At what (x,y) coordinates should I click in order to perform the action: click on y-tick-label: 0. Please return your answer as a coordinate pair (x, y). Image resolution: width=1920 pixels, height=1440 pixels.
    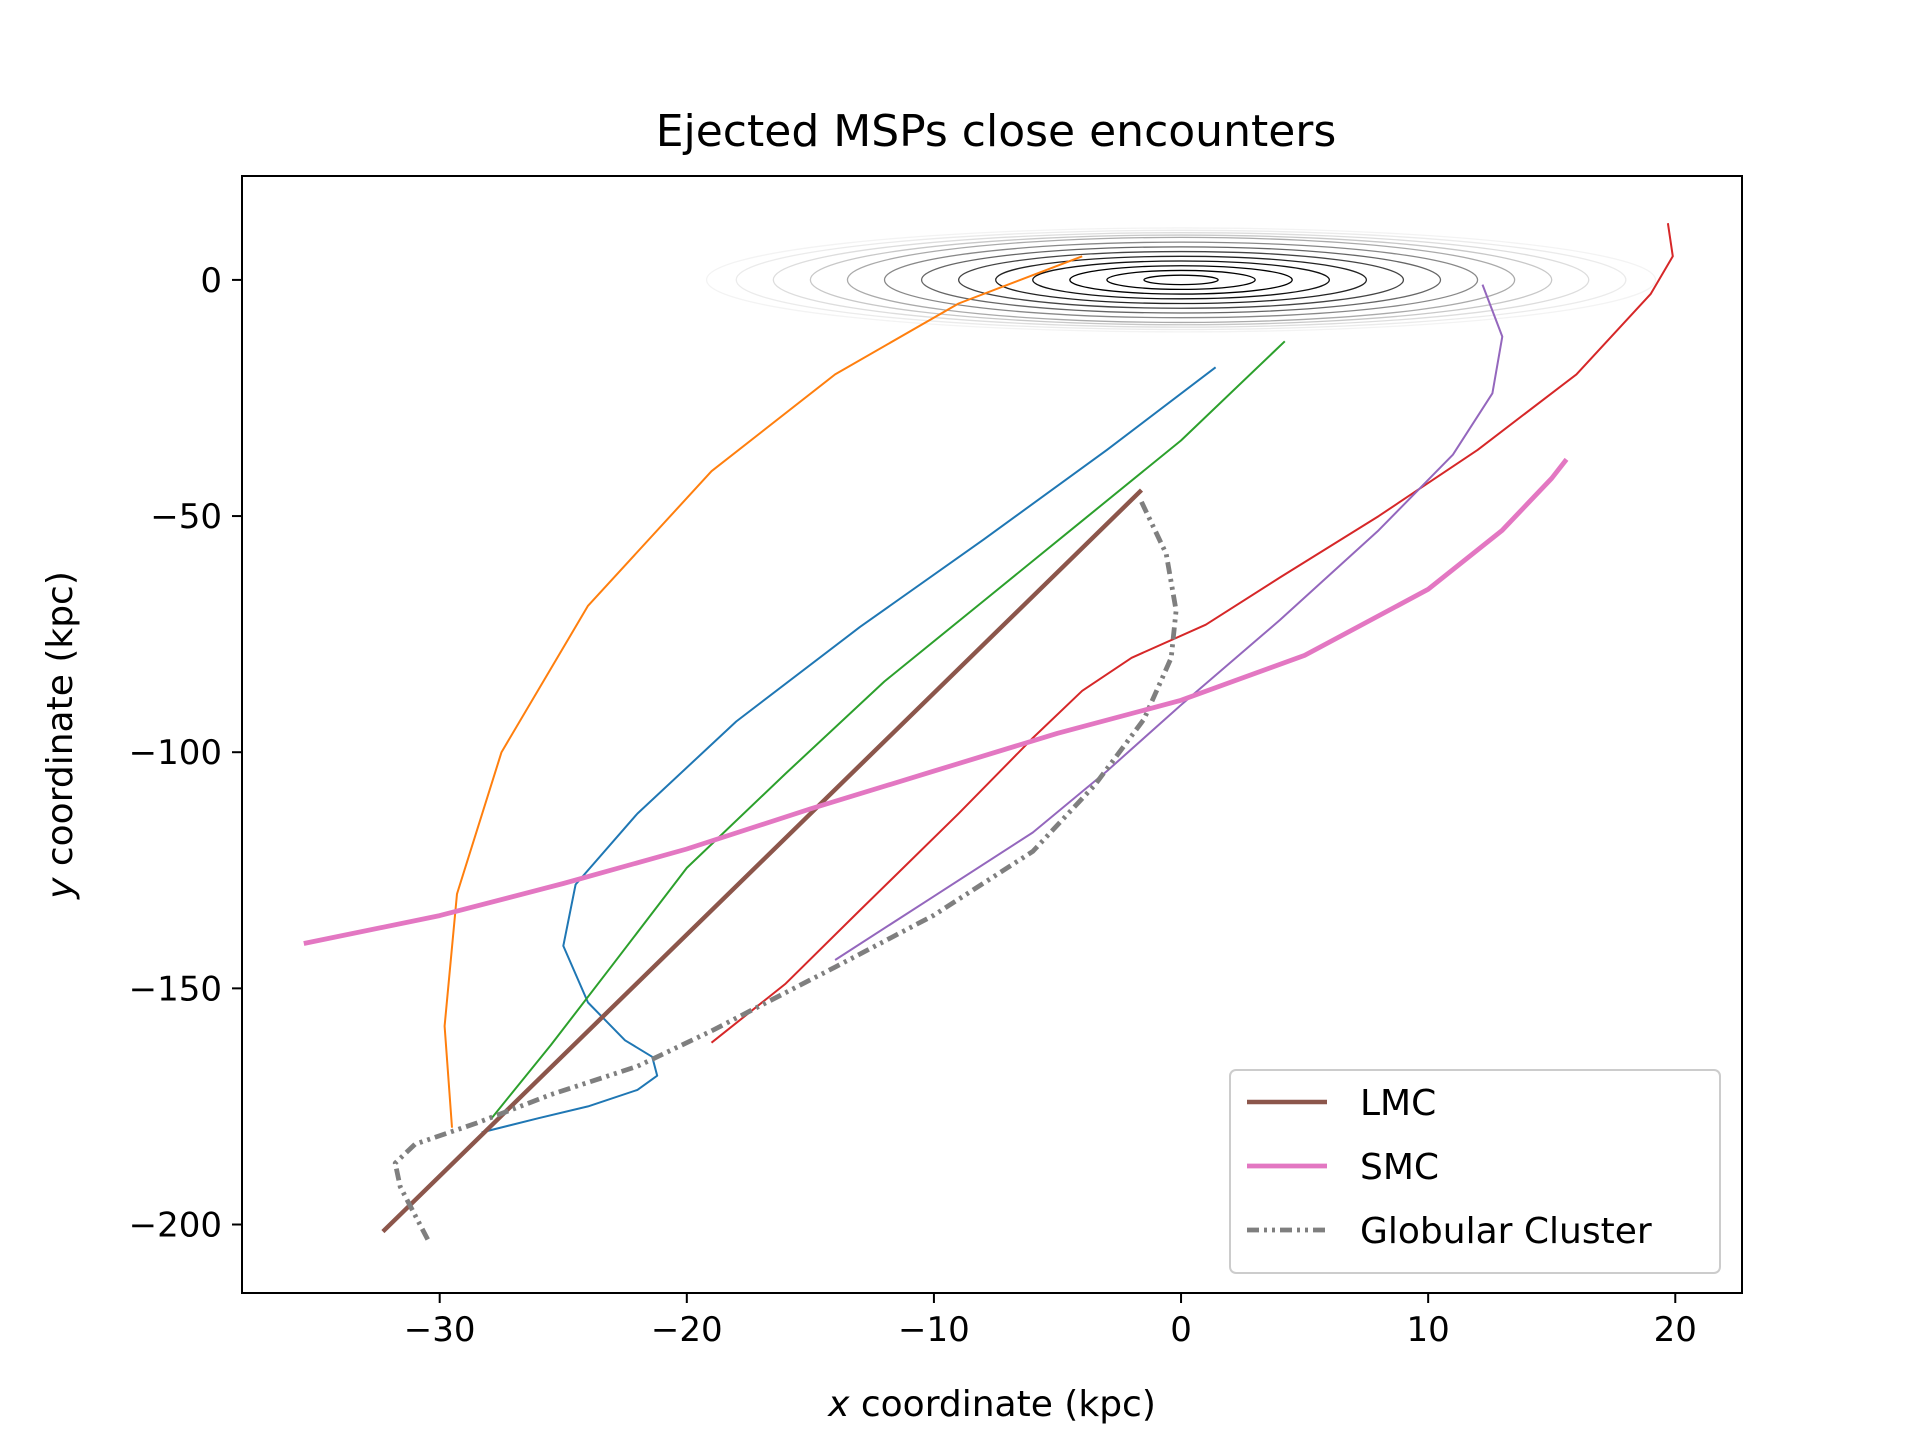
    Looking at the image, I should click on (211, 281).